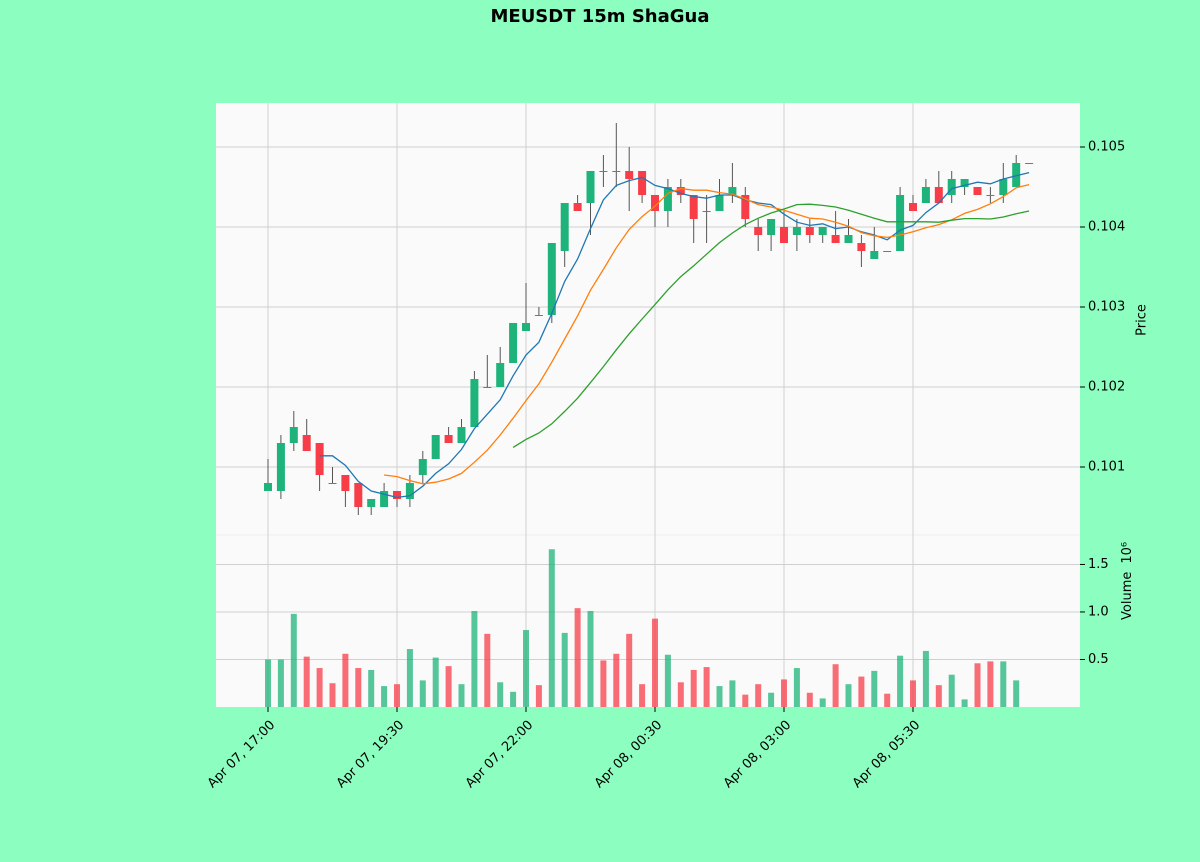  I want to click on price-axis-label: Price, so click(1142, 320).